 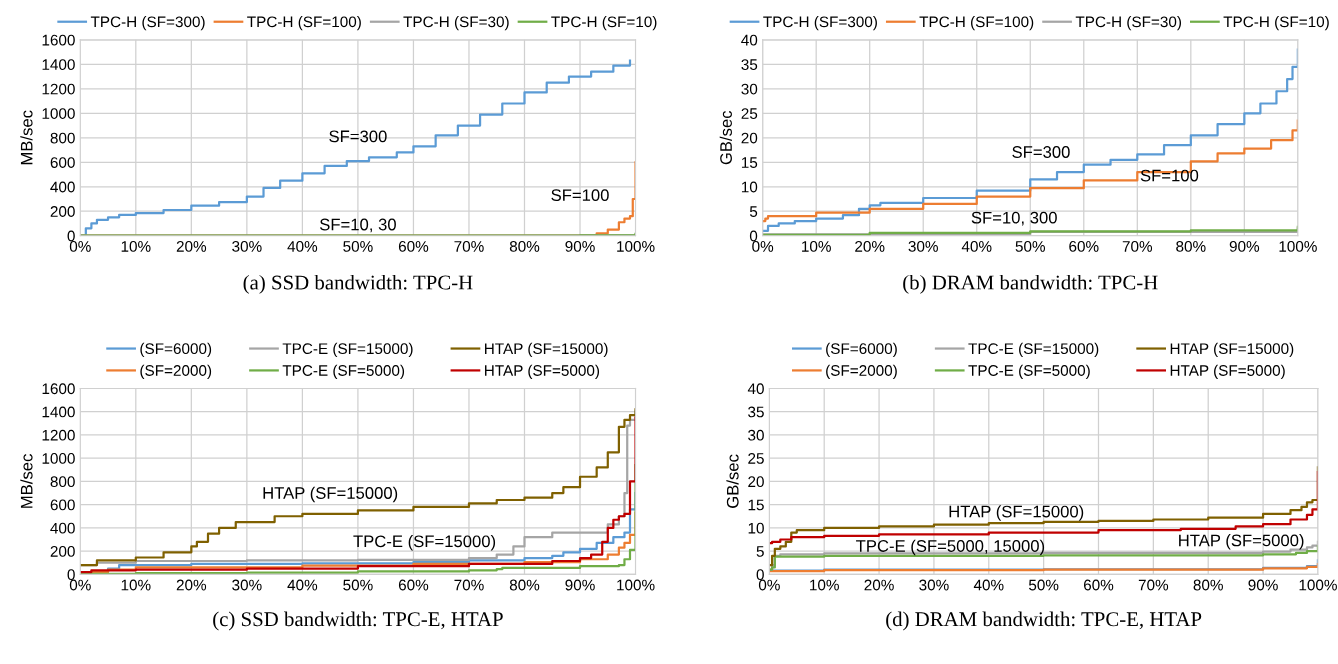 What do you see at coordinates (424, 542) in the screenshot?
I see `annotation: TPC-E (SF=15000)` at bounding box center [424, 542].